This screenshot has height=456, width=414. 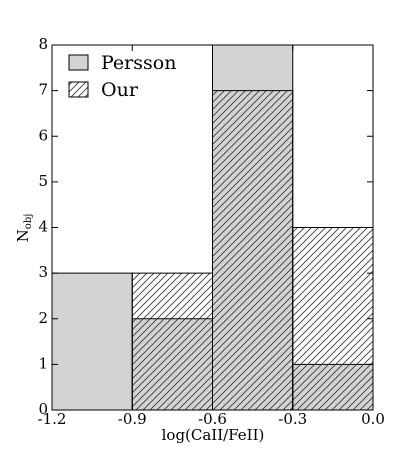 I want to click on x-tick-label: -0.3, so click(x=292, y=419).